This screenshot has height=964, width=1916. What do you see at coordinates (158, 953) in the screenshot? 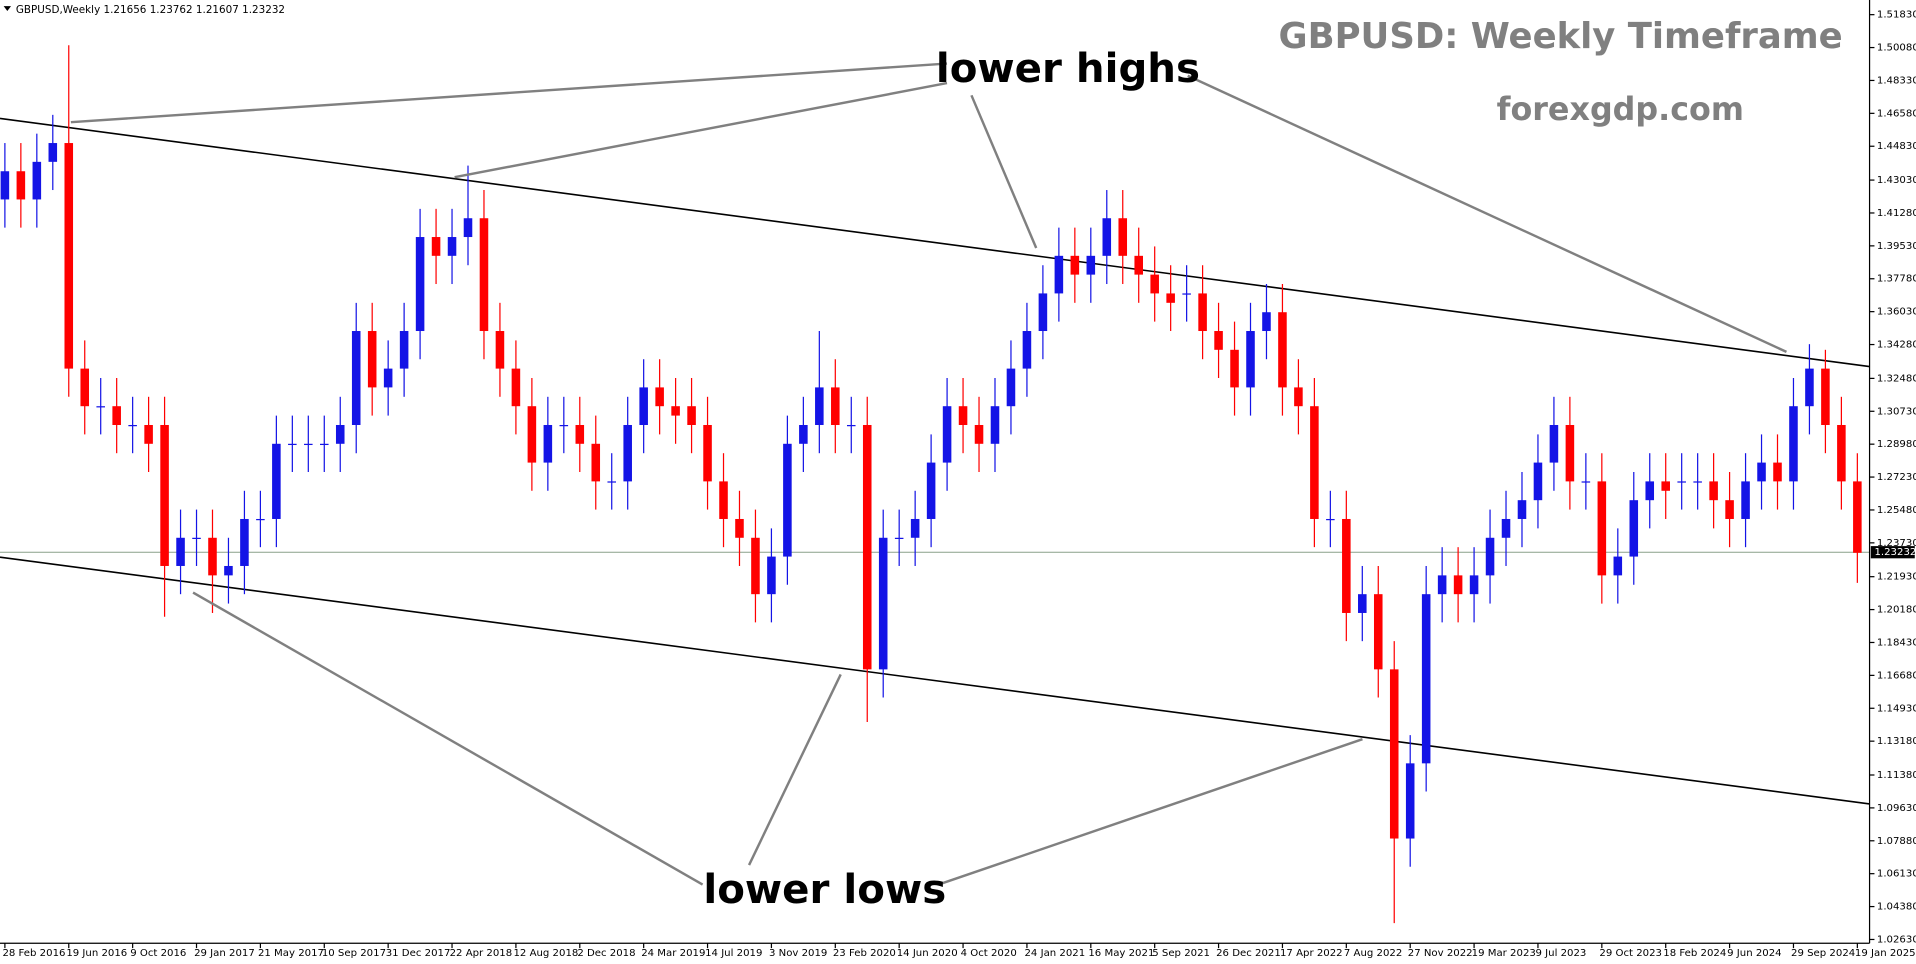
I see `x-tick-label: 9 Oct 2016` at bounding box center [158, 953].